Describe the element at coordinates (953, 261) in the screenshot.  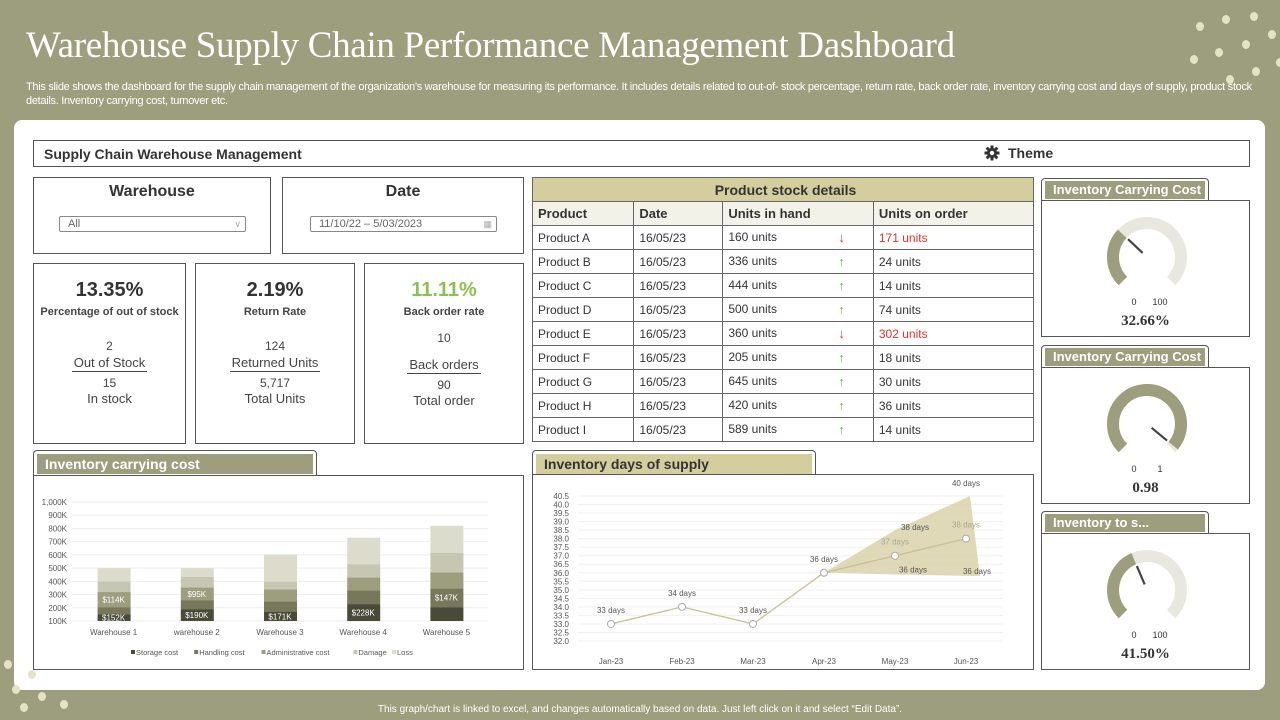
I see `units-on-order-cell: 24 units` at that location.